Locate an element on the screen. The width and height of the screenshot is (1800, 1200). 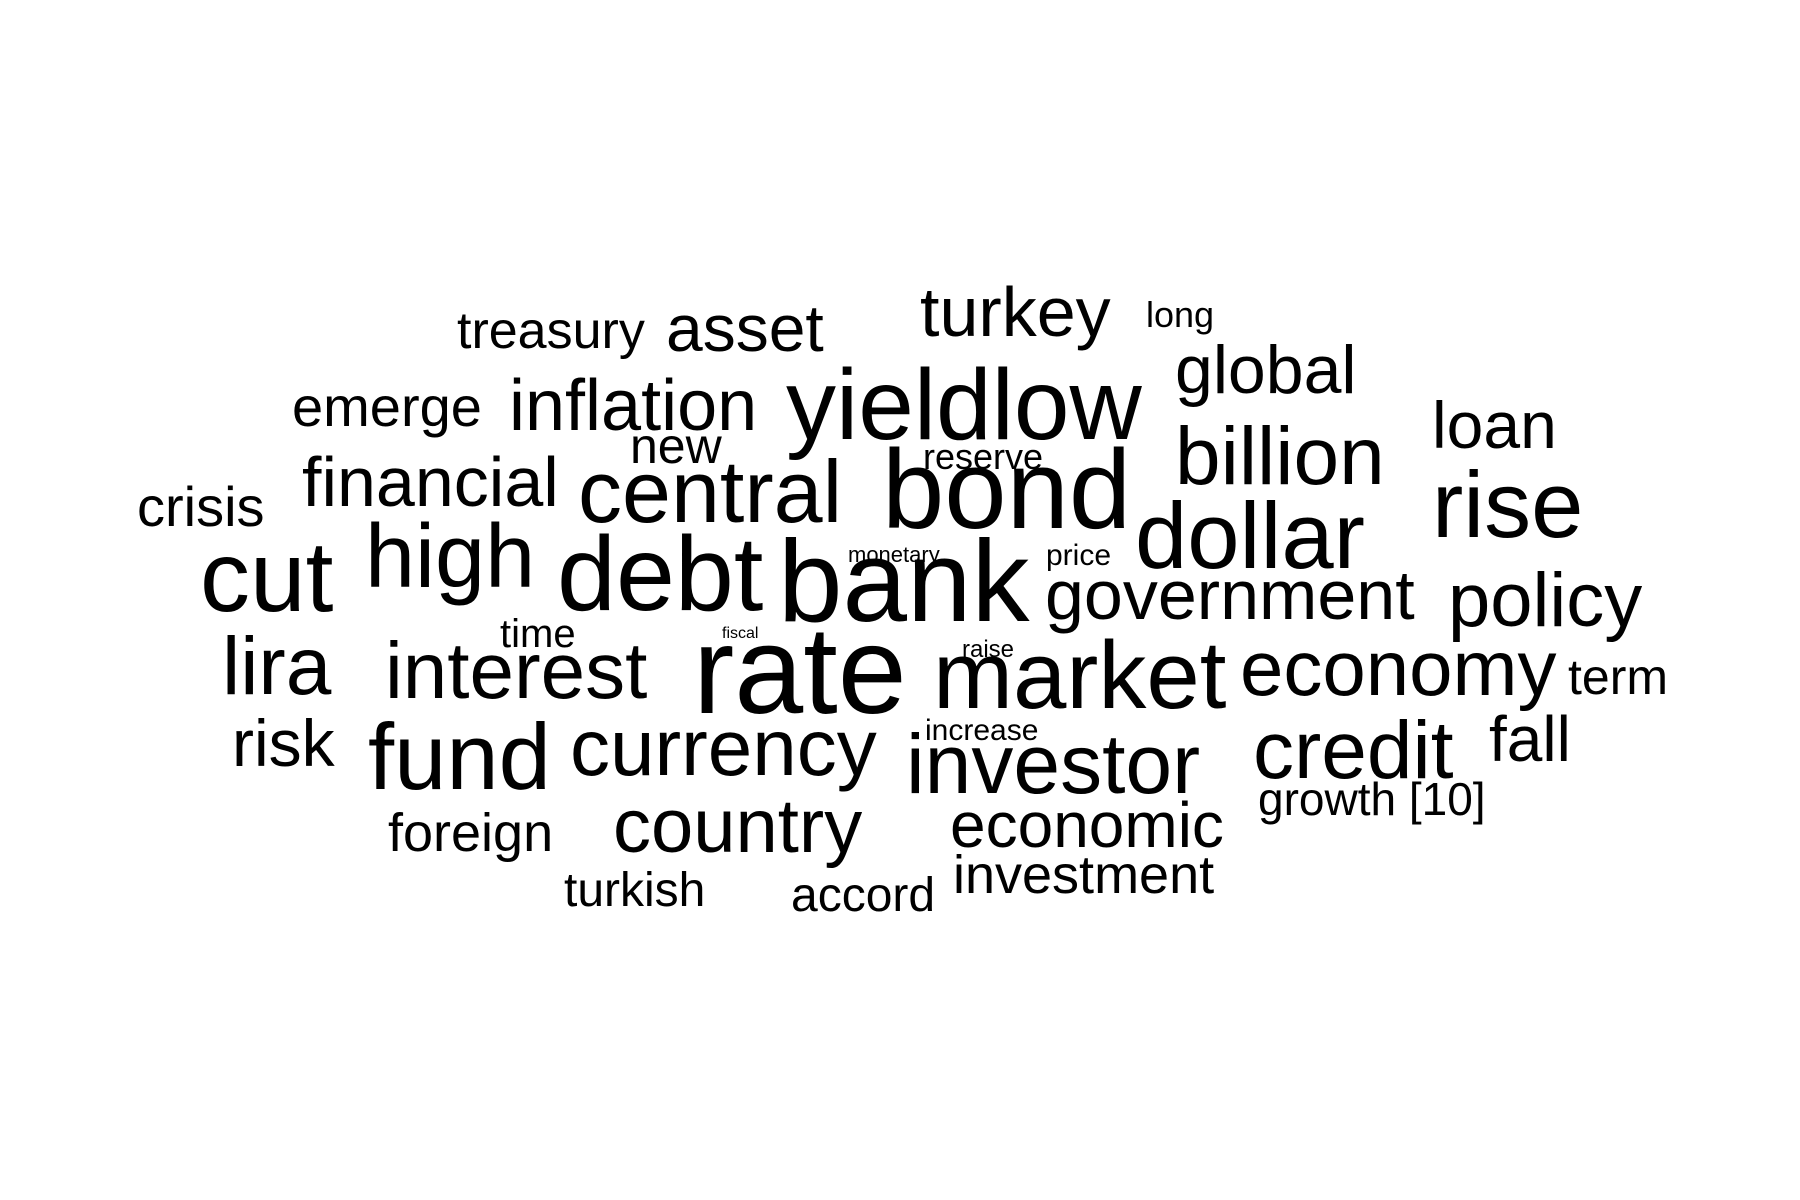
word-dollar: dollar is located at coordinates (1250, 535).